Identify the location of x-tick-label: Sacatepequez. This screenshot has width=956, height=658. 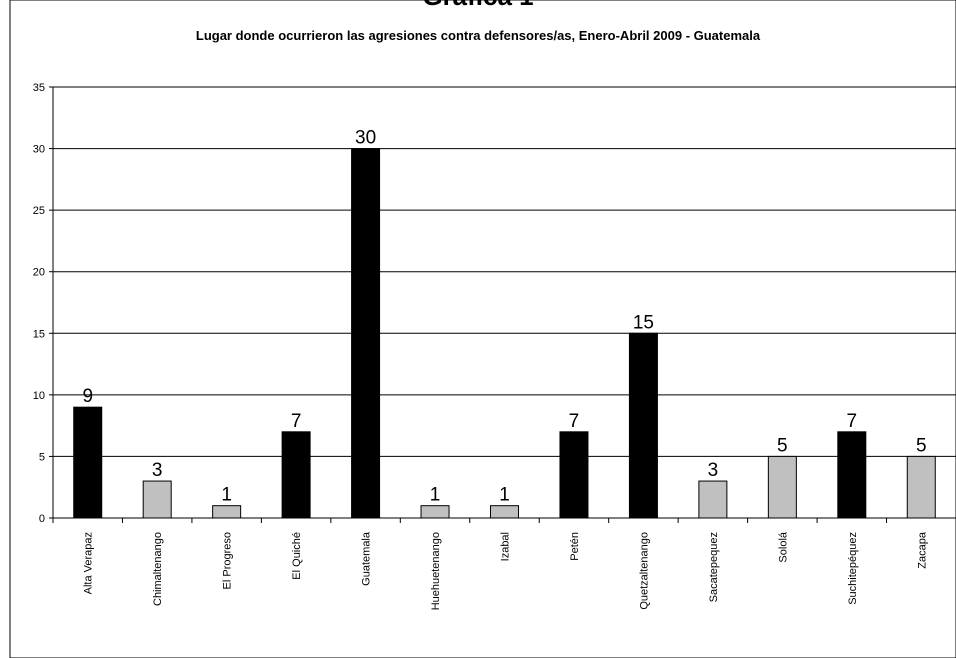
(714, 567).